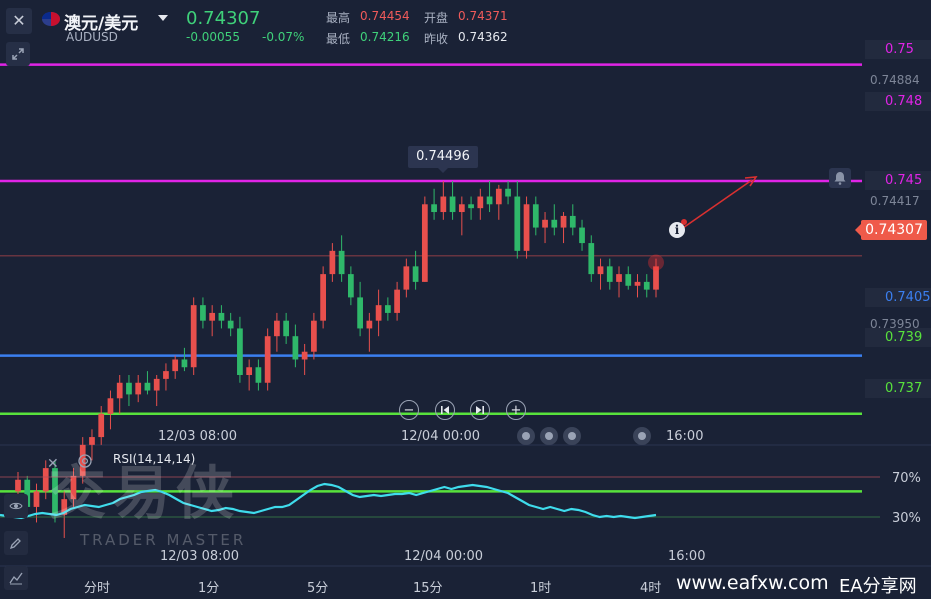 This screenshot has width=931, height=599. I want to click on next-button, so click(480, 410).